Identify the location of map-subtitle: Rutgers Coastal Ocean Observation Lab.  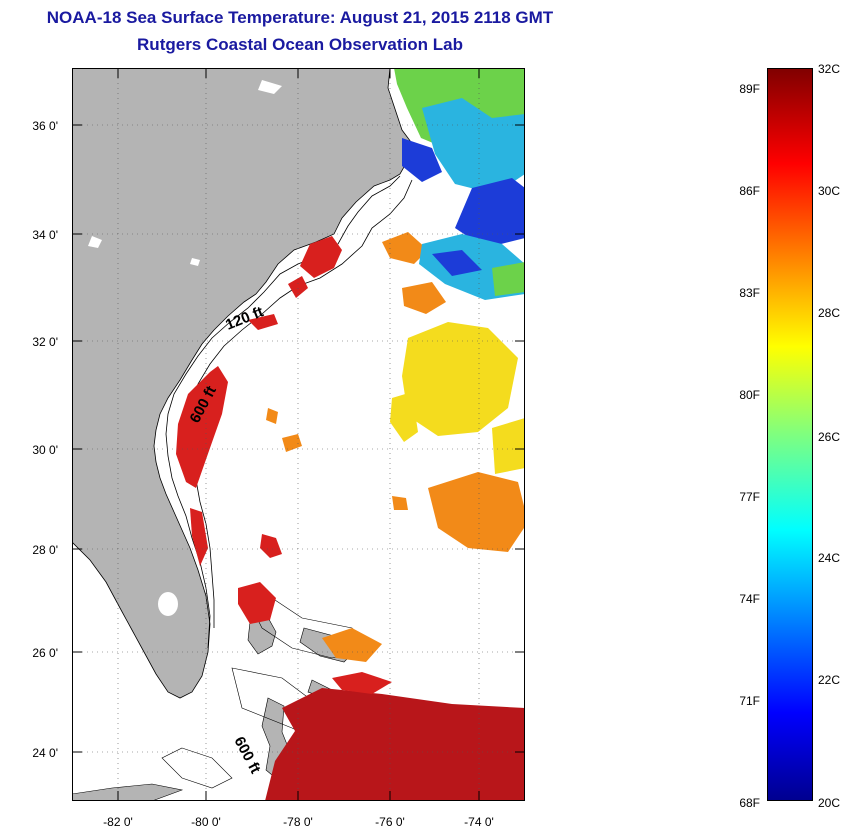
(300, 44).